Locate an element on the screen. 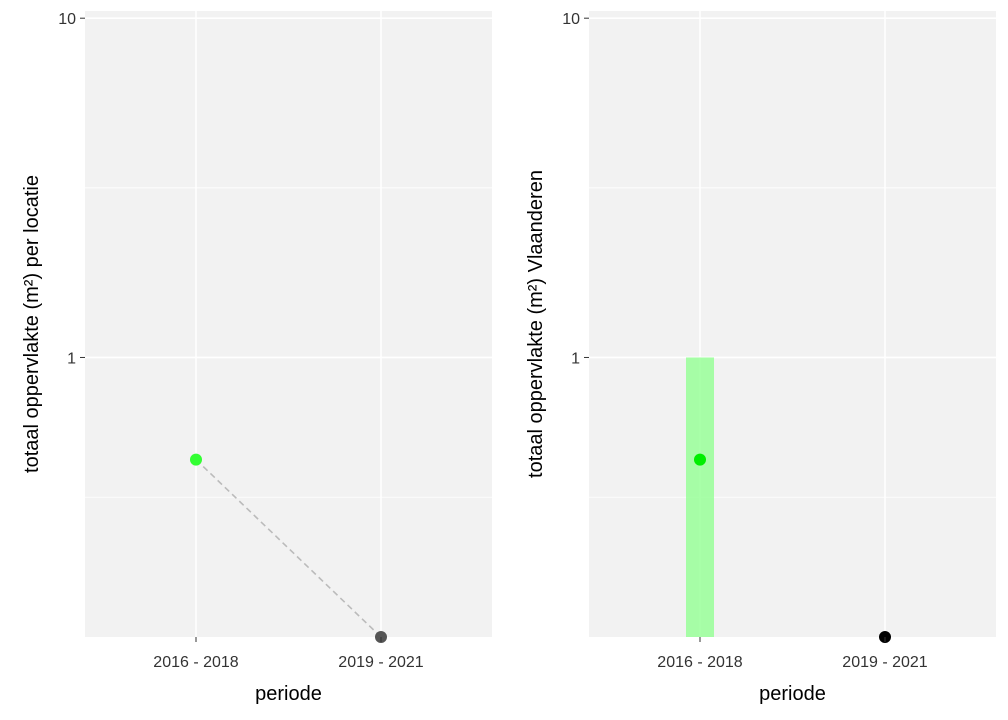  interval-bar is located at coordinates (700, 497).